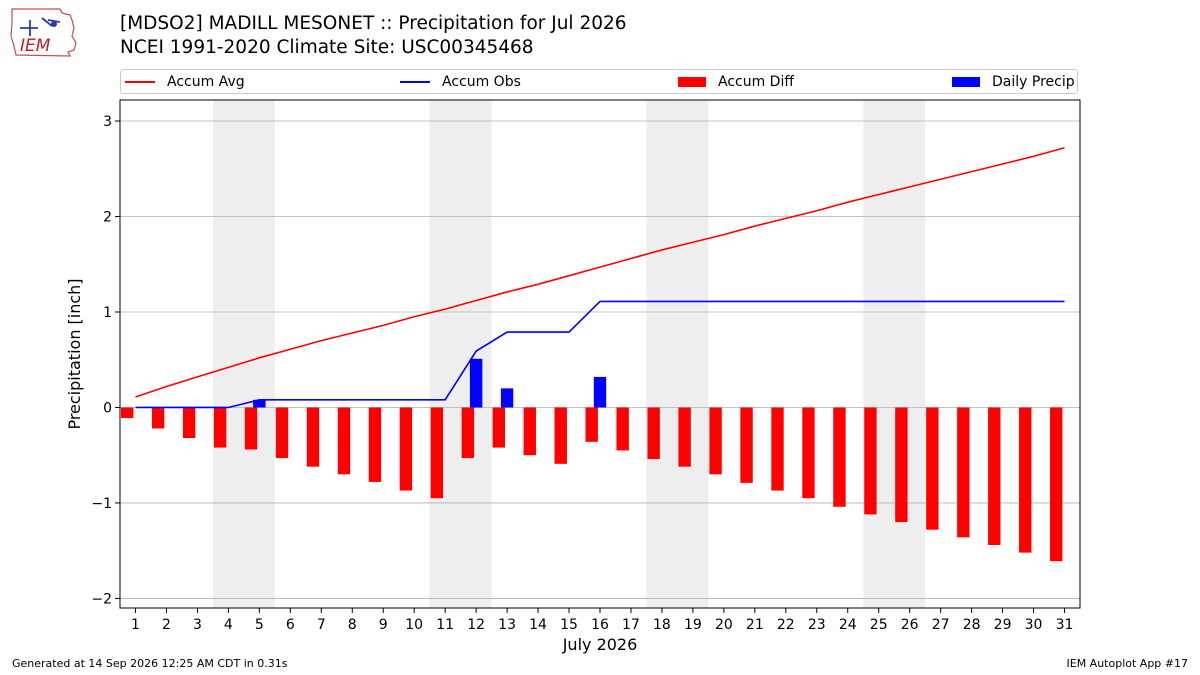  Describe the element at coordinates (43, 32) in the screenshot. I see `iem-logo: IEM` at that location.